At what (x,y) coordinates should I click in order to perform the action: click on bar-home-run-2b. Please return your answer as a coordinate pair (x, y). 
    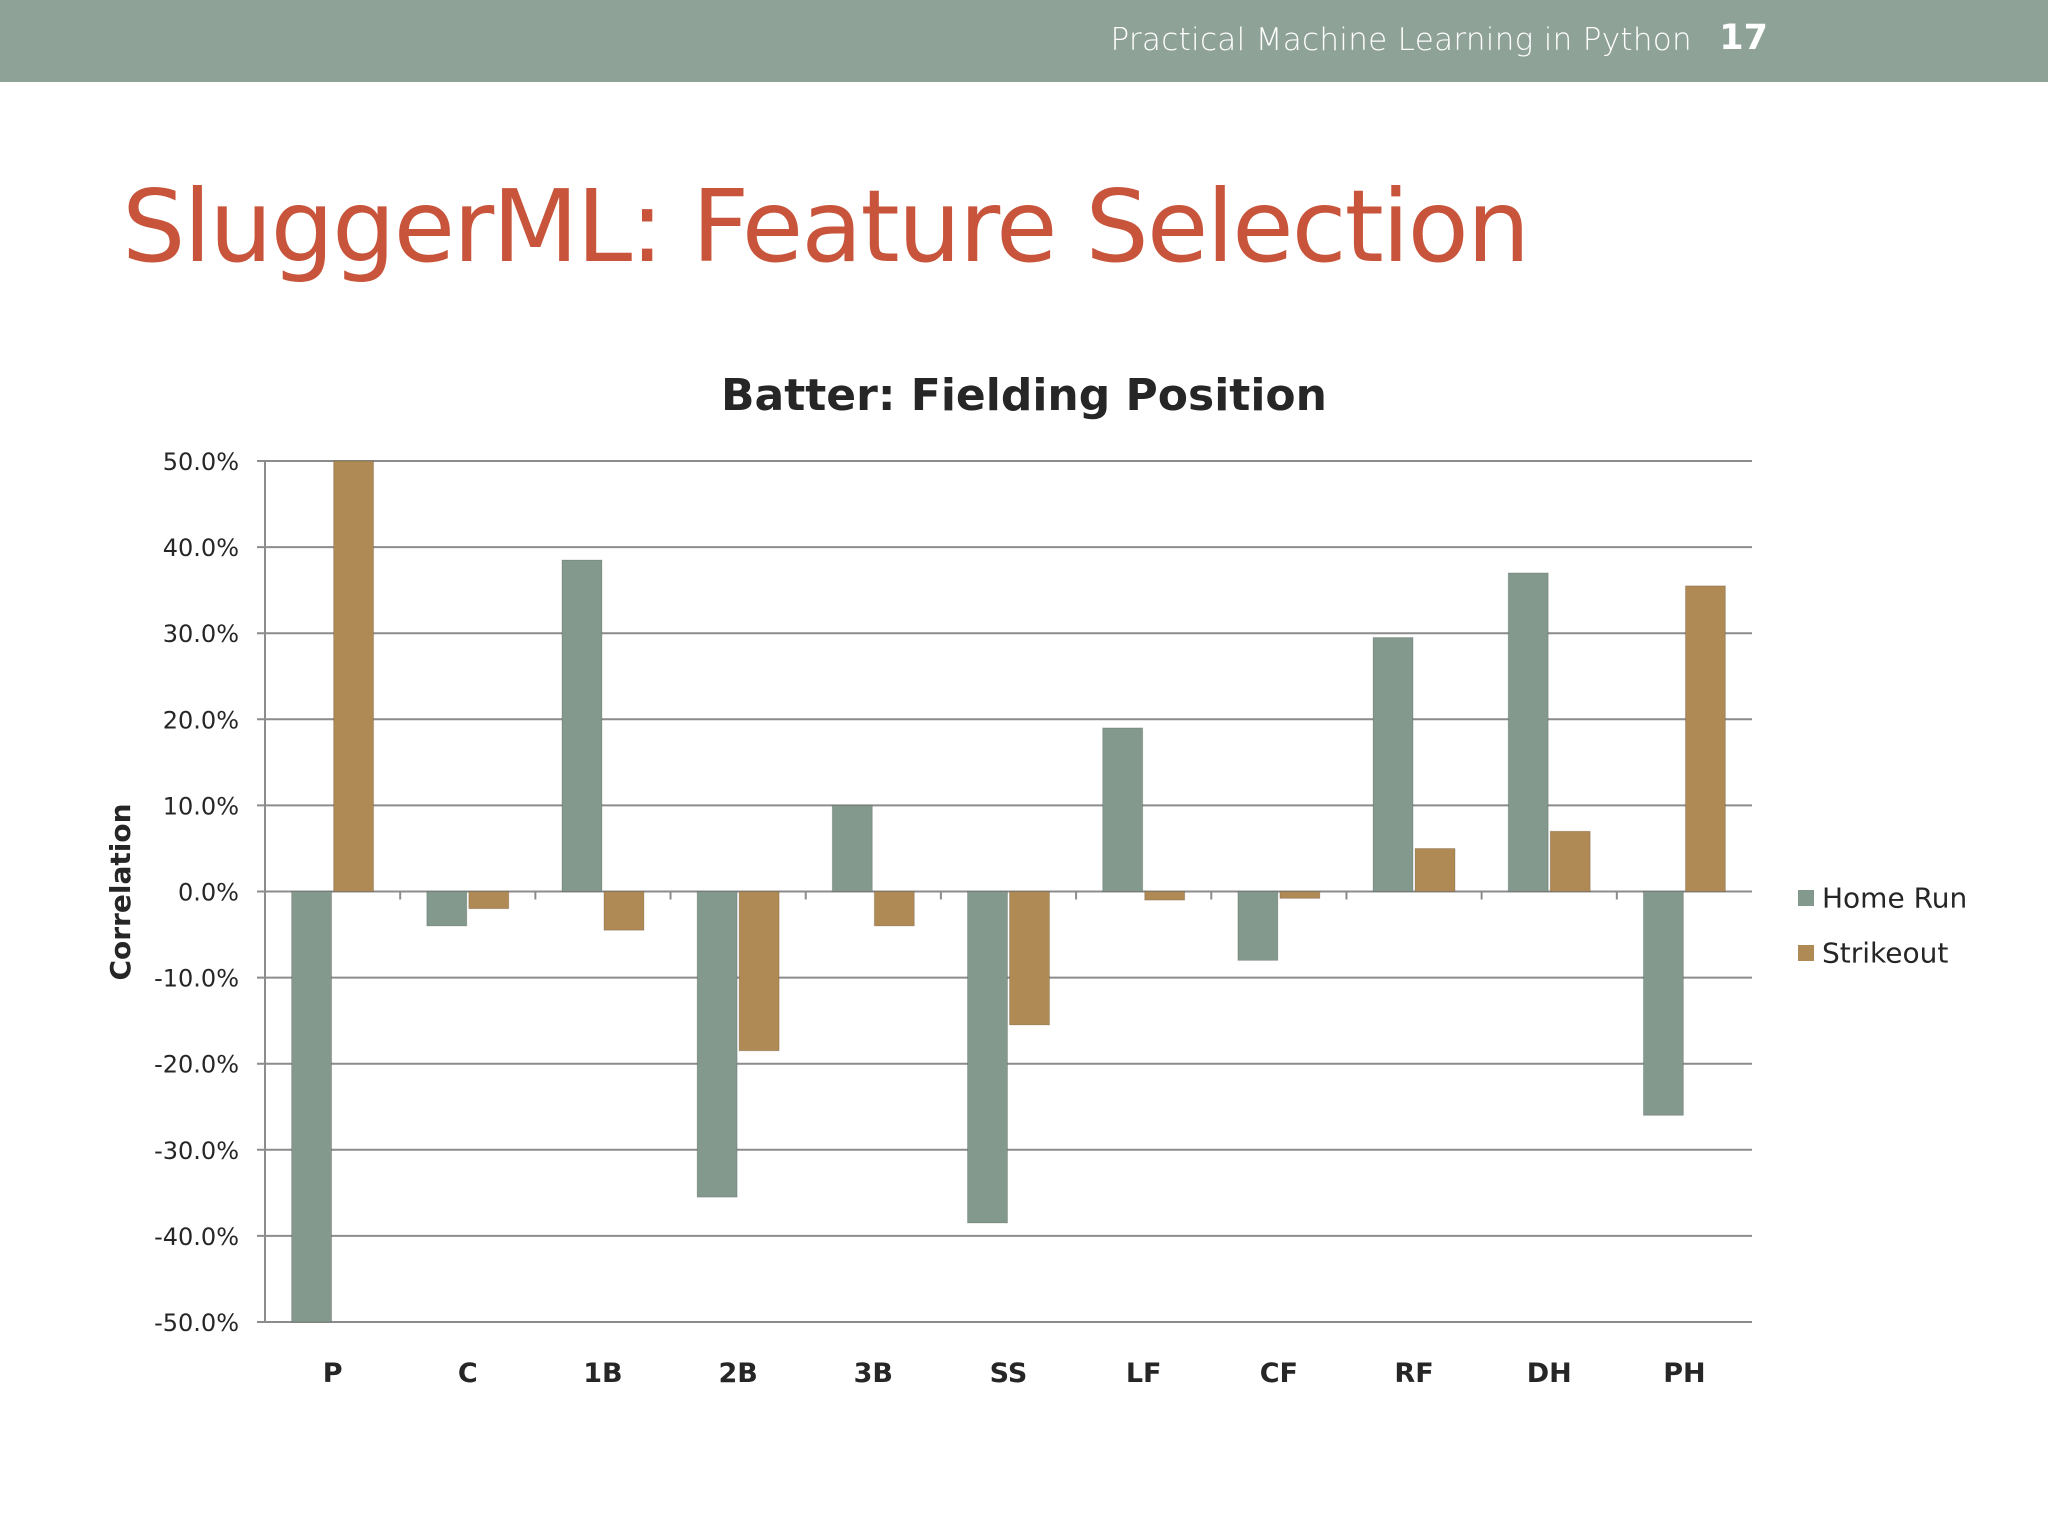
    Looking at the image, I should click on (717, 1044).